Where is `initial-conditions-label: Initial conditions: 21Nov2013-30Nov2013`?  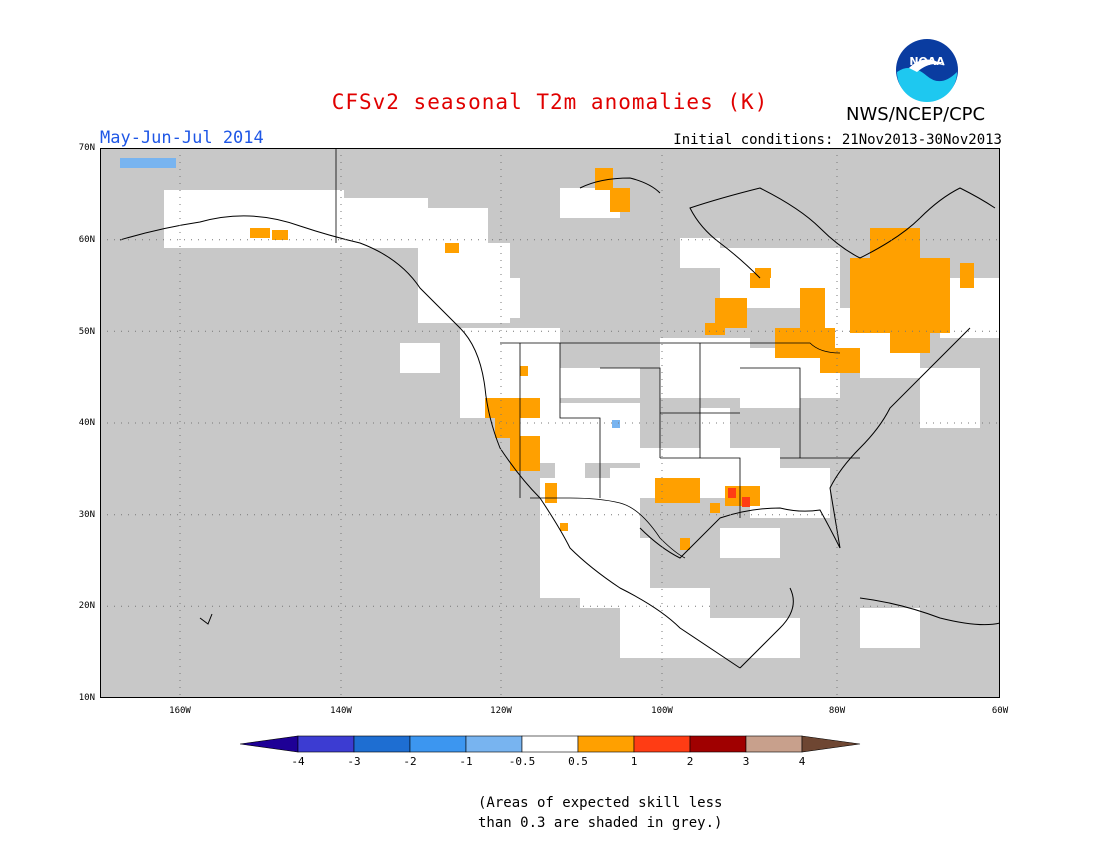 initial-conditions-label: Initial conditions: 21Nov2013-30Nov2013 is located at coordinates (837, 140).